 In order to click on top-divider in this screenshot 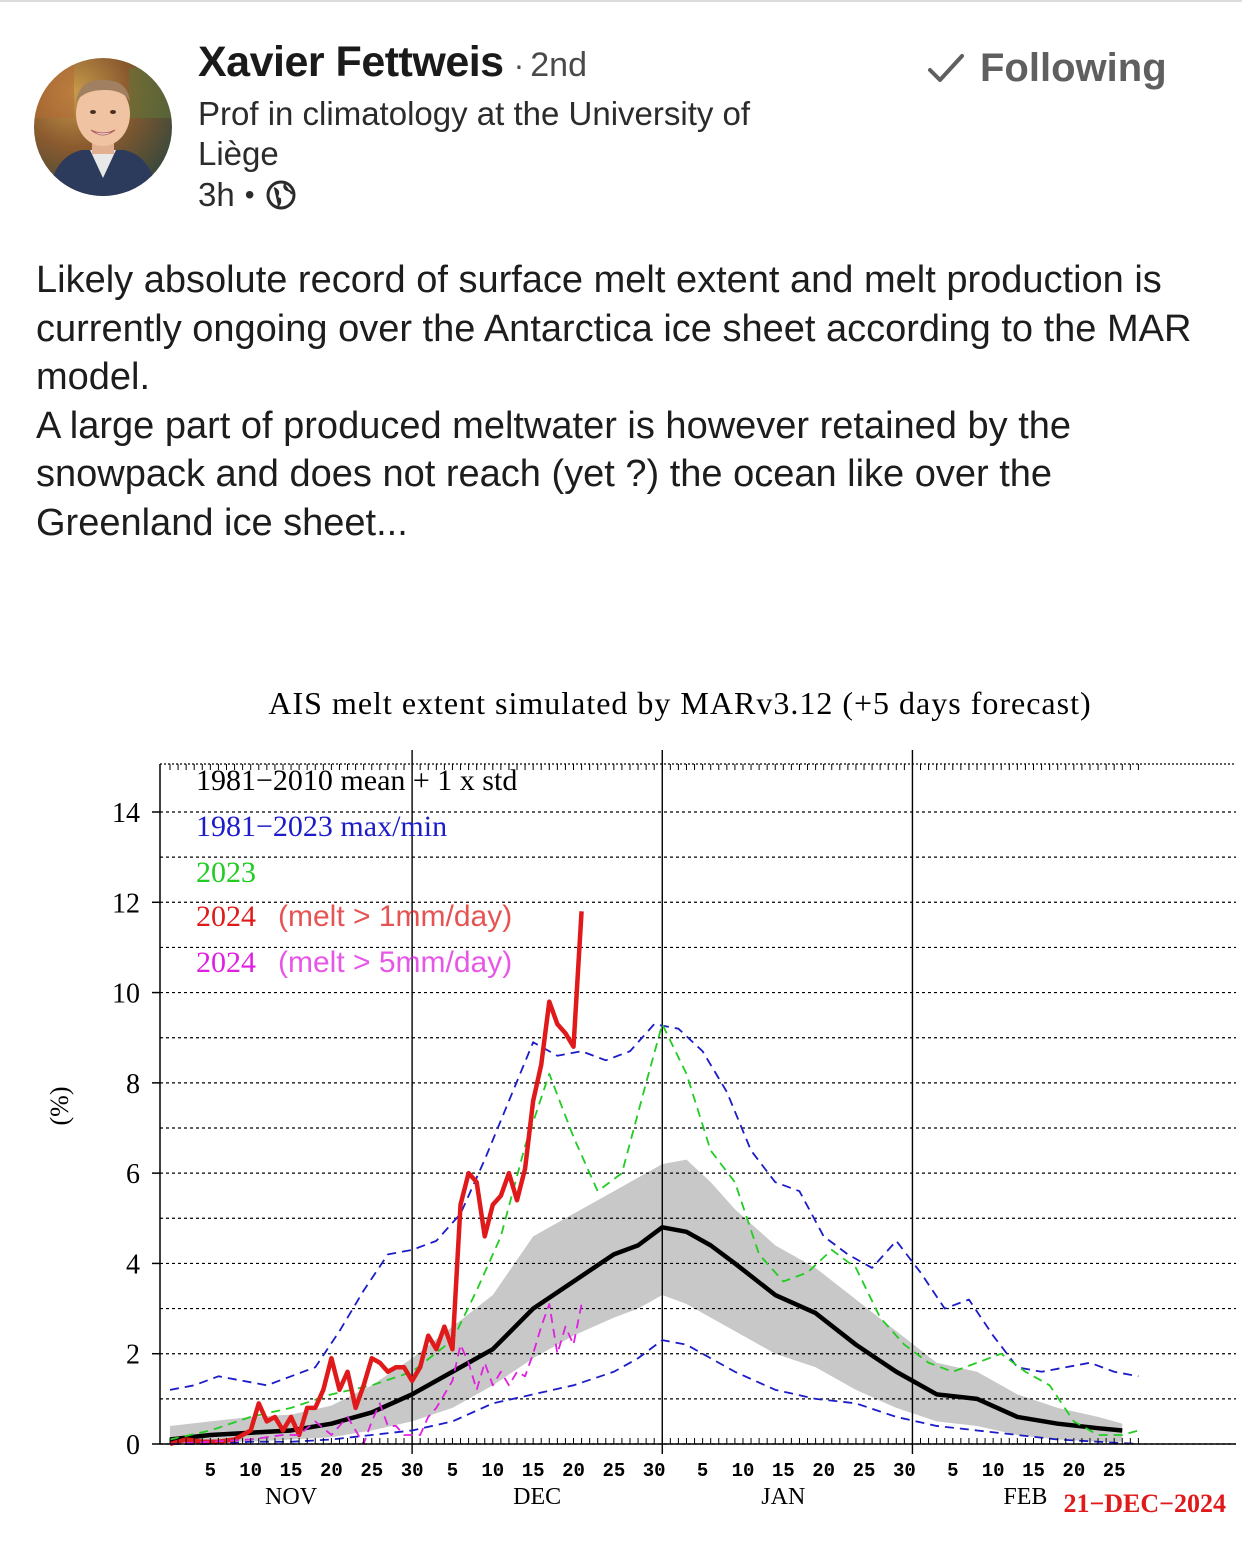, I will do `click(621, 1)`.